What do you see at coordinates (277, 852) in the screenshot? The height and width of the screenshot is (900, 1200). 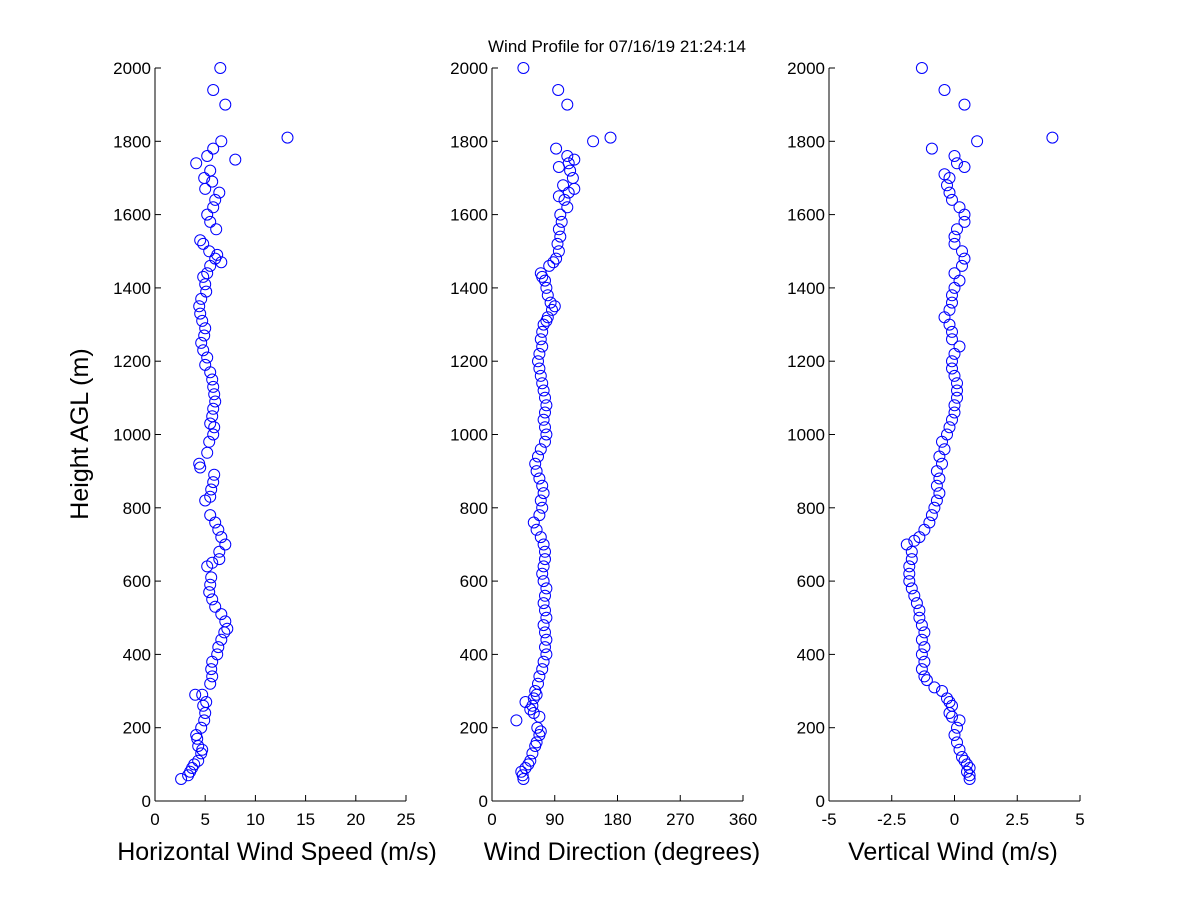 I see `x-axis-label: Horizontal Wind Speed (m/s)` at bounding box center [277, 852].